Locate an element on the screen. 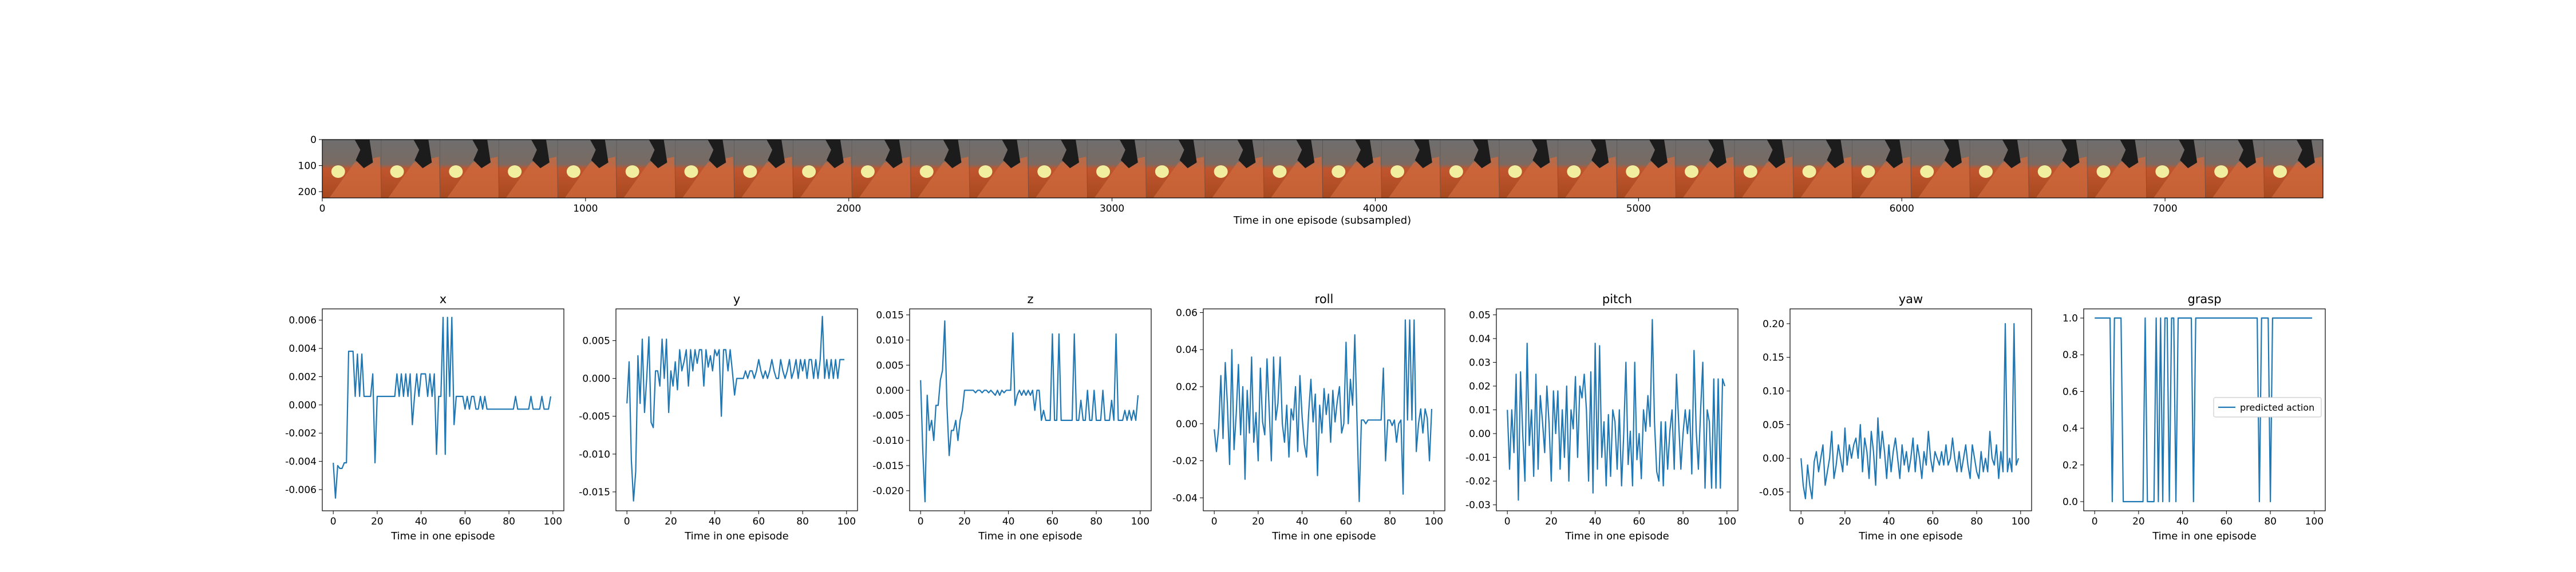 The image size is (2576, 572). ytick-label: -0.020 is located at coordinates (888, 491).